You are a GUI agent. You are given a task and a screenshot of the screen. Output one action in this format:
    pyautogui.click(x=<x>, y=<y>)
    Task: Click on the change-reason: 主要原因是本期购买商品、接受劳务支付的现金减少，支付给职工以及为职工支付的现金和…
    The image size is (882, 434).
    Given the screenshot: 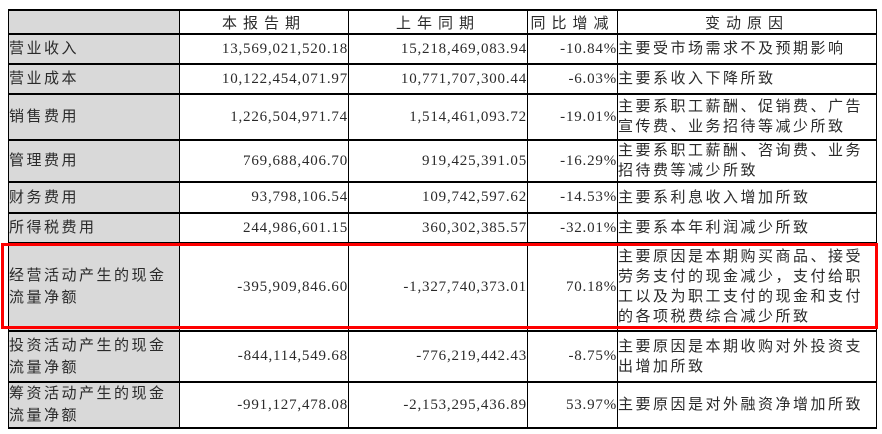 What is the action you would take?
    pyautogui.click(x=747, y=287)
    